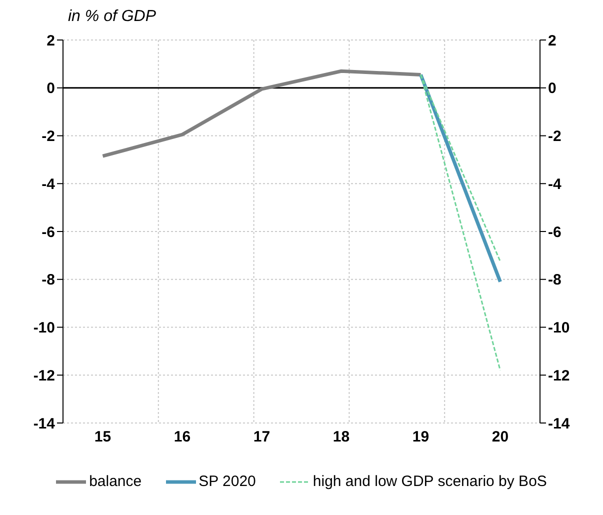 The image size is (603, 515). What do you see at coordinates (182, 437) in the screenshot?
I see `x-tick-label: 16` at bounding box center [182, 437].